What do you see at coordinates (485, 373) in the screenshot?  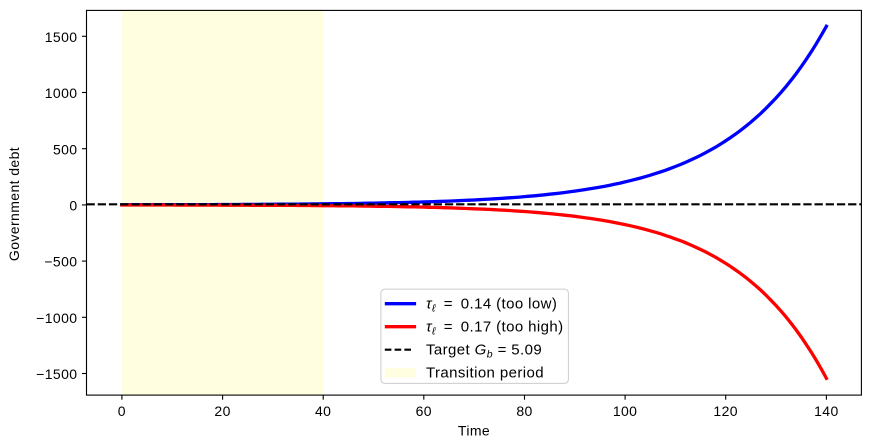 I see `svg-text: Transition period` at bounding box center [485, 373].